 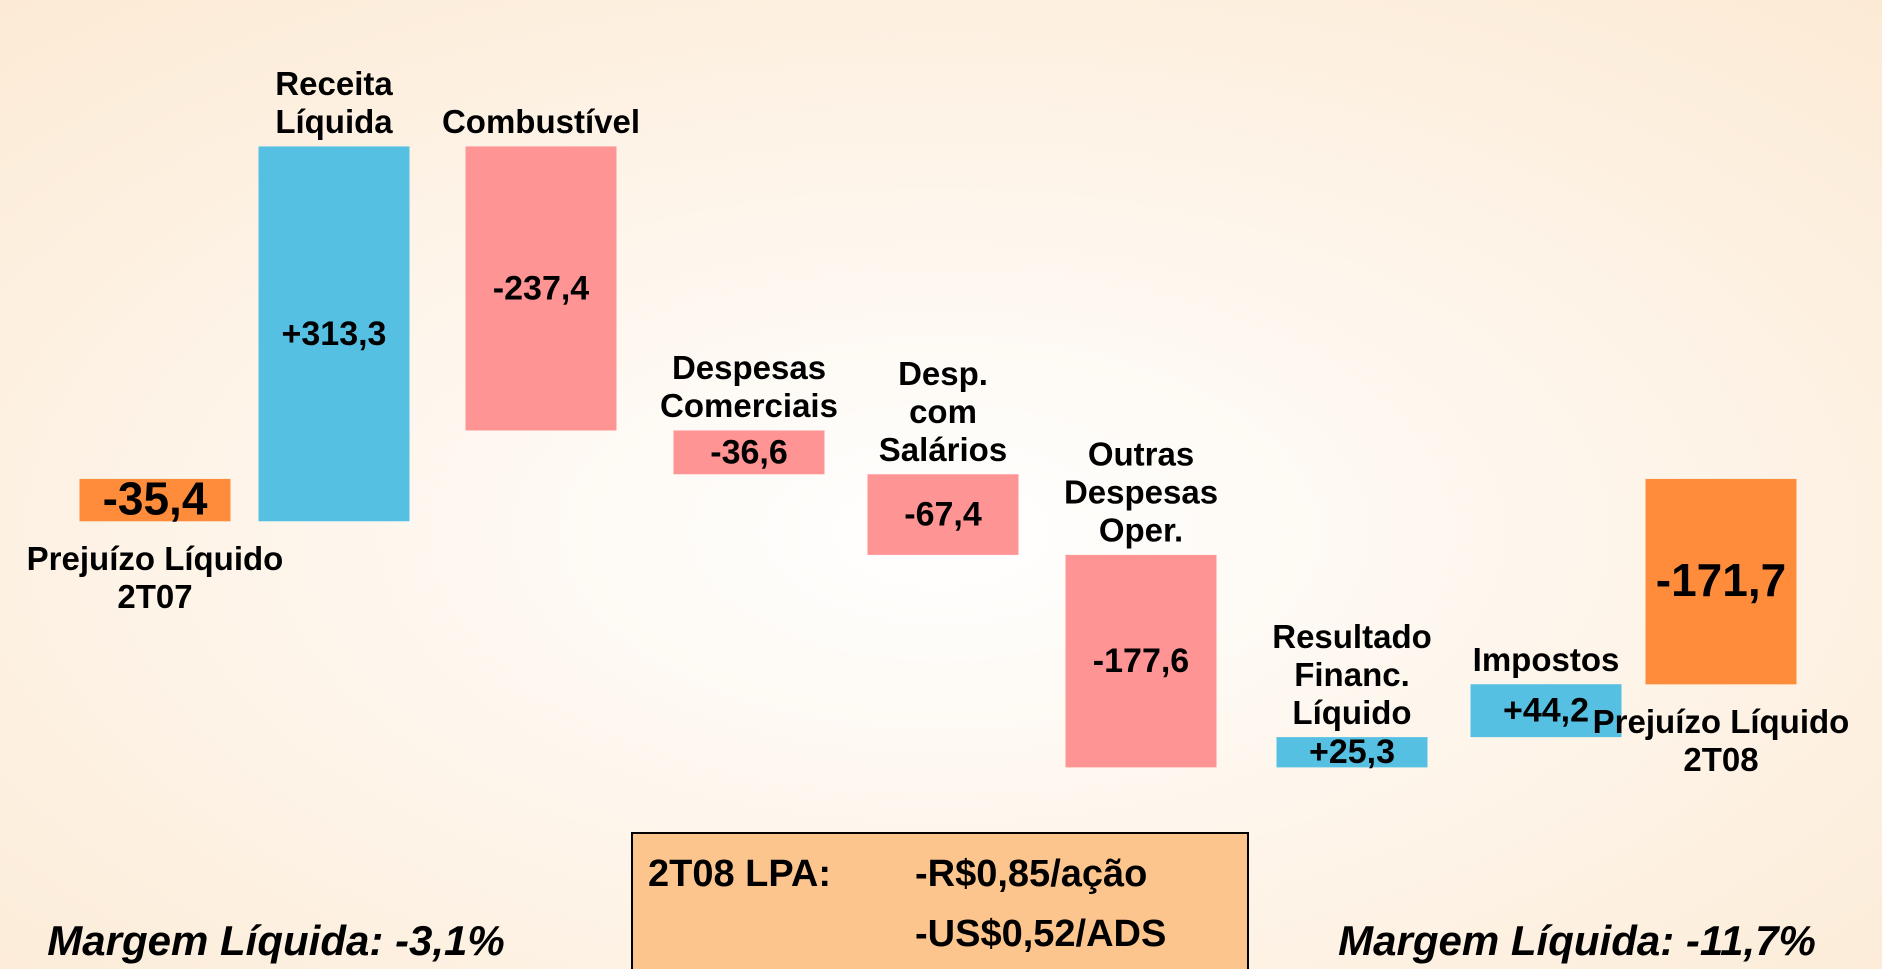 I want to click on category-label: com, so click(x=943, y=411).